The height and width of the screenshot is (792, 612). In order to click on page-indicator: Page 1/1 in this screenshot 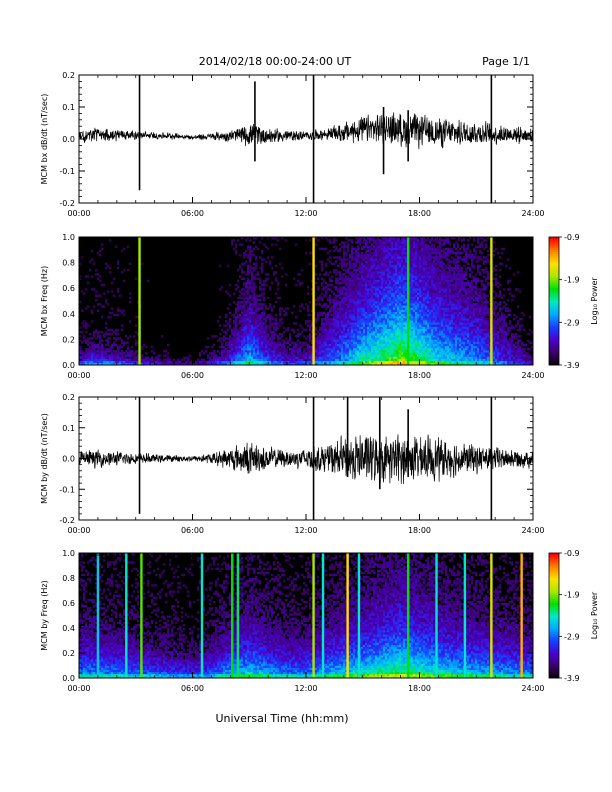, I will do `click(506, 61)`.